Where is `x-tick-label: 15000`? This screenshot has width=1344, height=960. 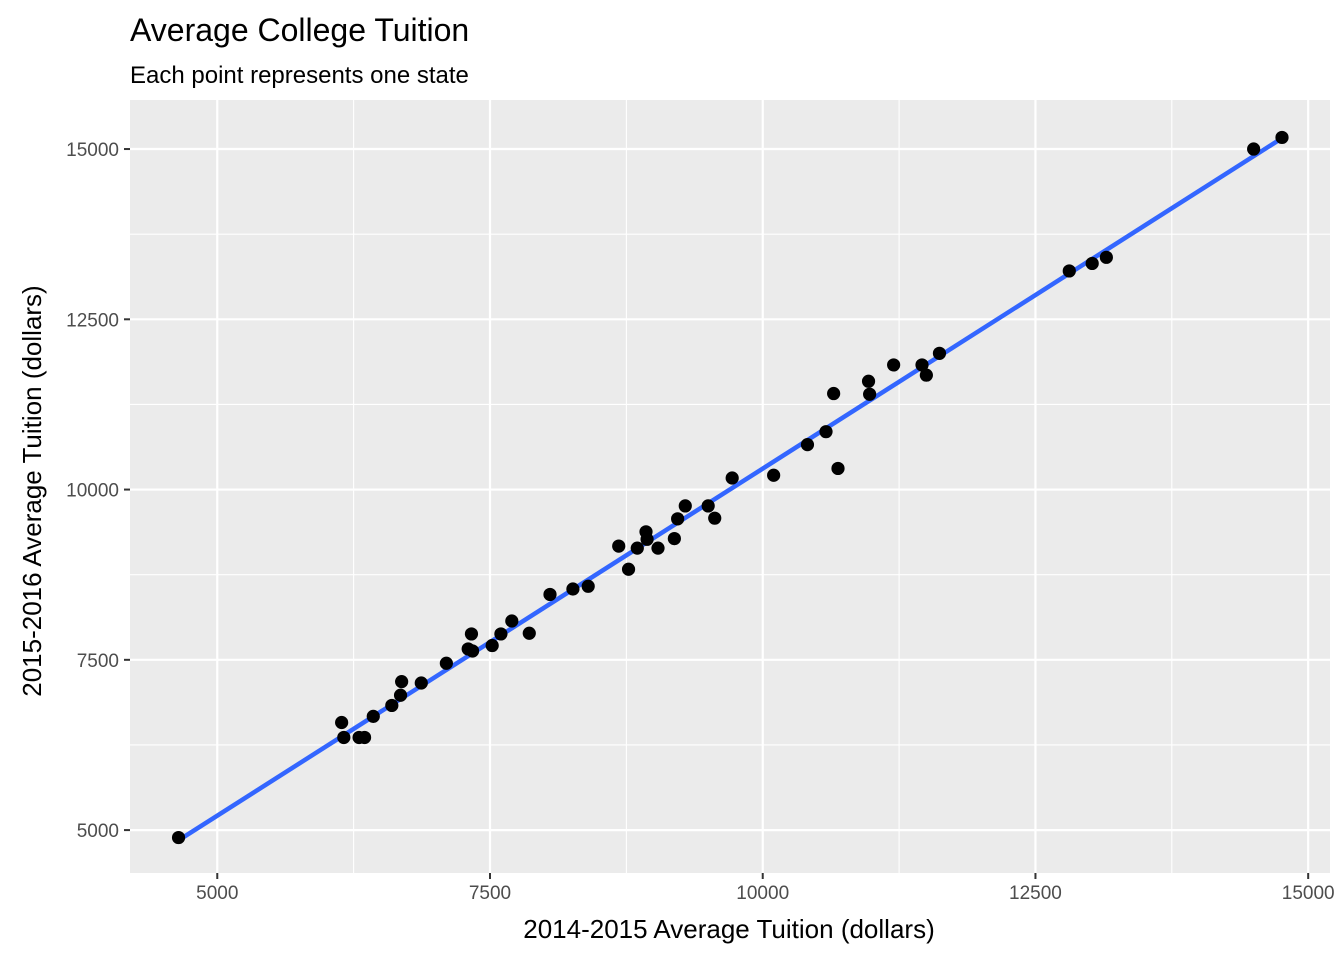 x-tick-label: 15000 is located at coordinates (1308, 893).